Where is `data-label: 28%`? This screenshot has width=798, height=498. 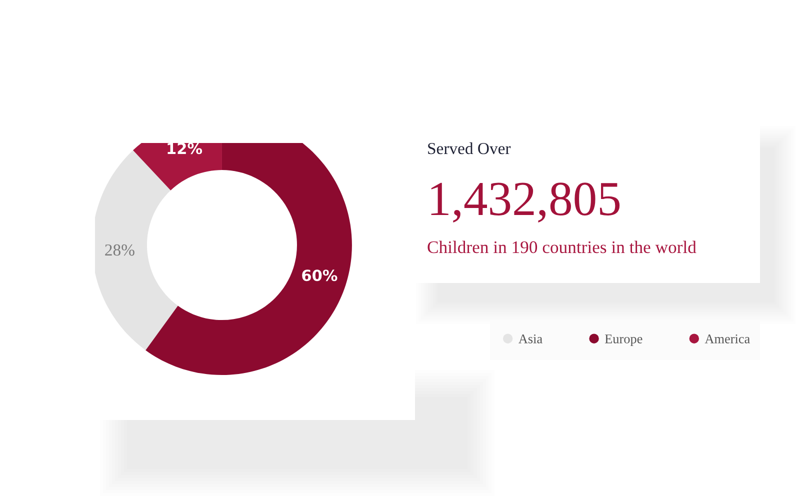
data-label: 28% is located at coordinates (119, 250).